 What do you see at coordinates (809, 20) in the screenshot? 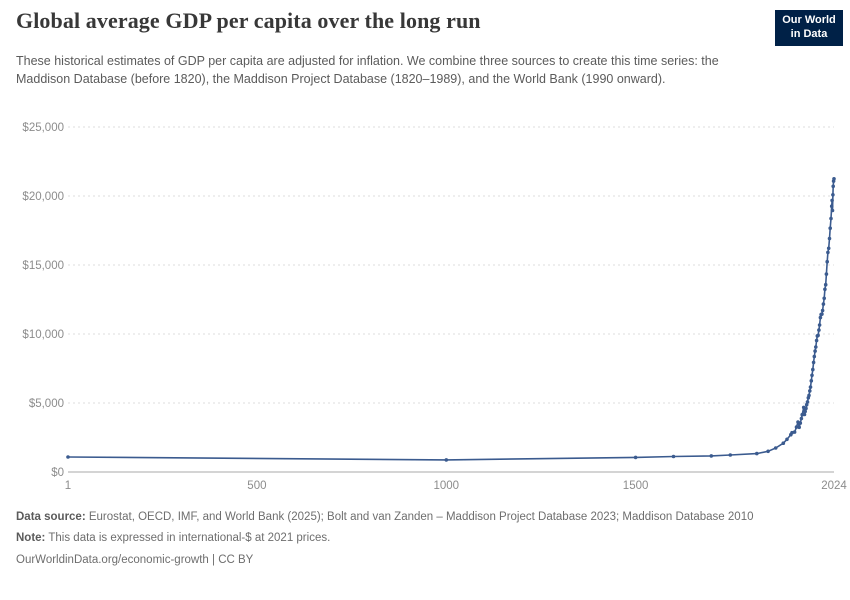
I see `owid-logo-line1: Our World` at bounding box center [809, 20].